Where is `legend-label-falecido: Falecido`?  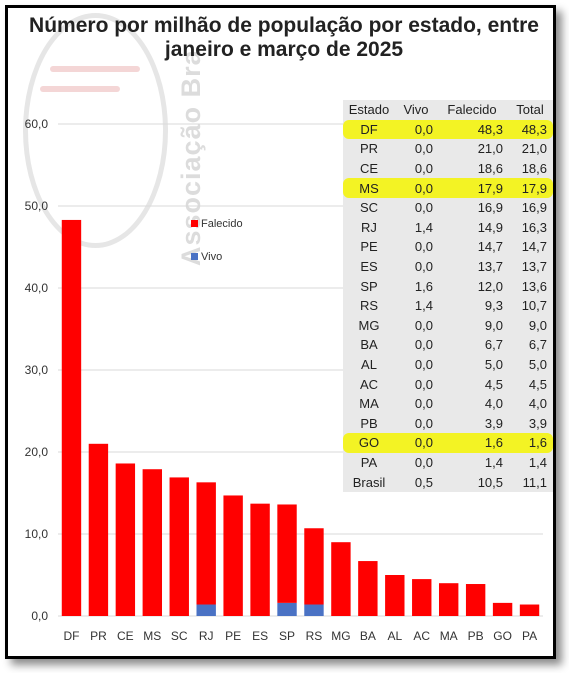 legend-label-falecido: Falecido is located at coordinates (222, 224).